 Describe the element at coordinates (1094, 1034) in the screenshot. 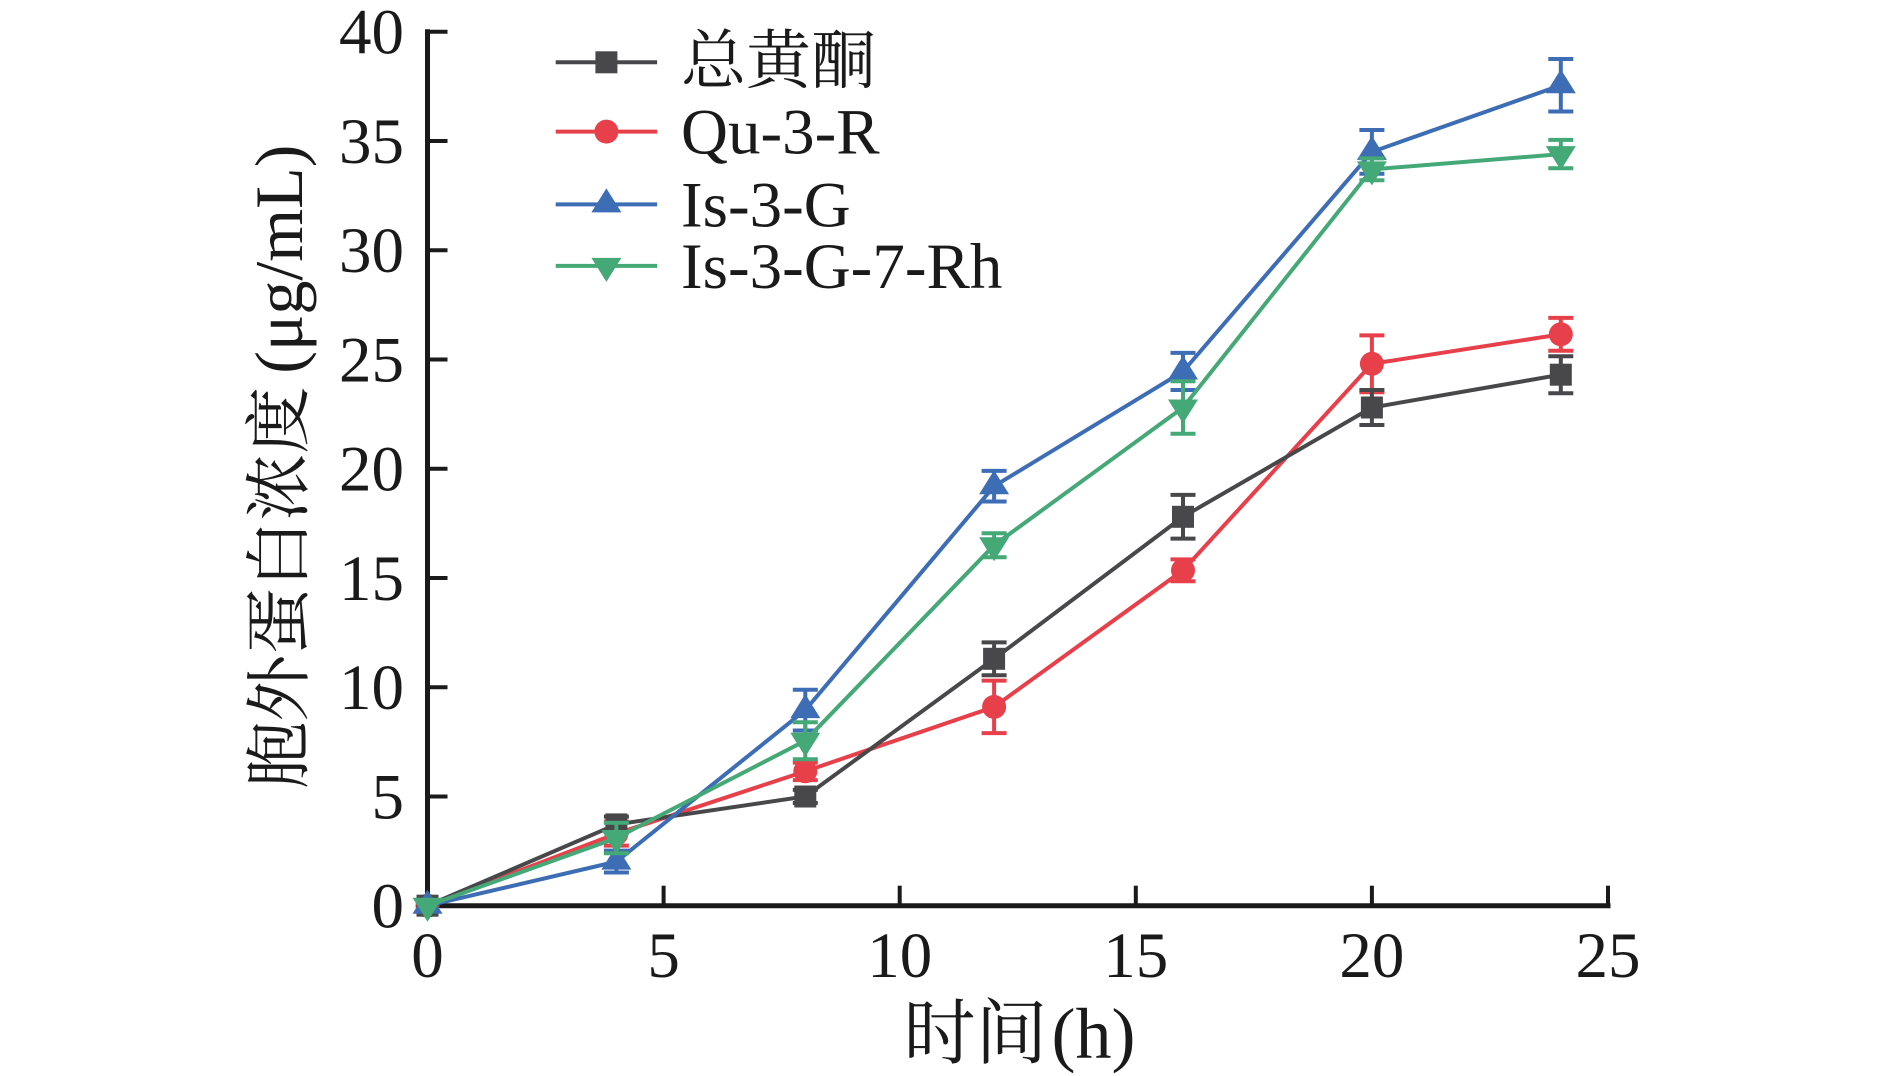

I see `svg-text: (h)` at that location.